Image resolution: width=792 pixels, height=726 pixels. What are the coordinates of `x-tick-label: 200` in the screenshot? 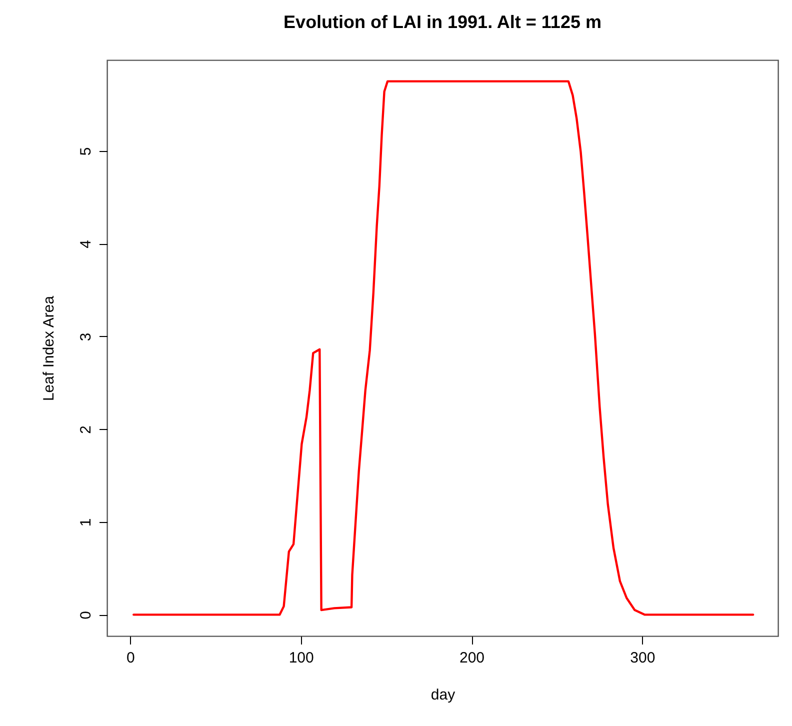 It's located at (472, 658).